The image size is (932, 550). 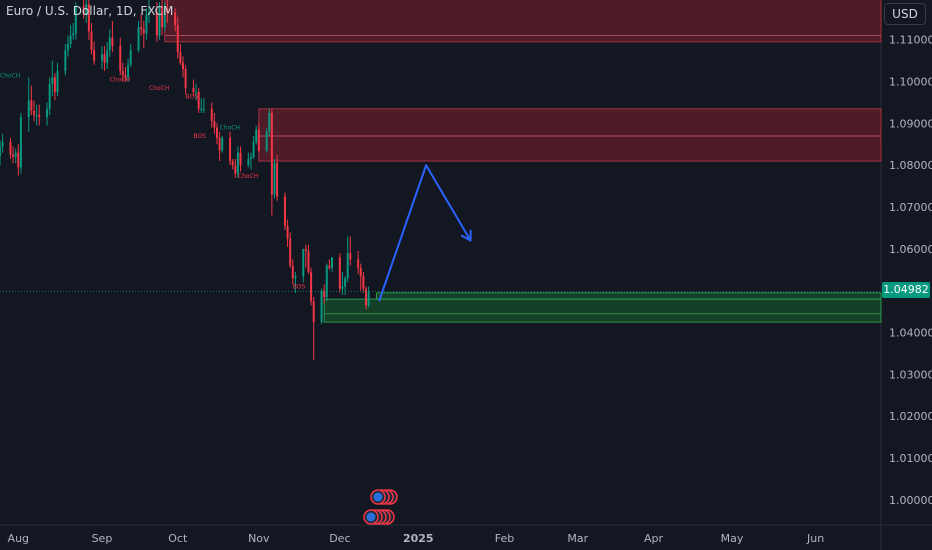 What do you see at coordinates (910, 123) in the screenshot?
I see `y-tick-label: 1.09000` at bounding box center [910, 123].